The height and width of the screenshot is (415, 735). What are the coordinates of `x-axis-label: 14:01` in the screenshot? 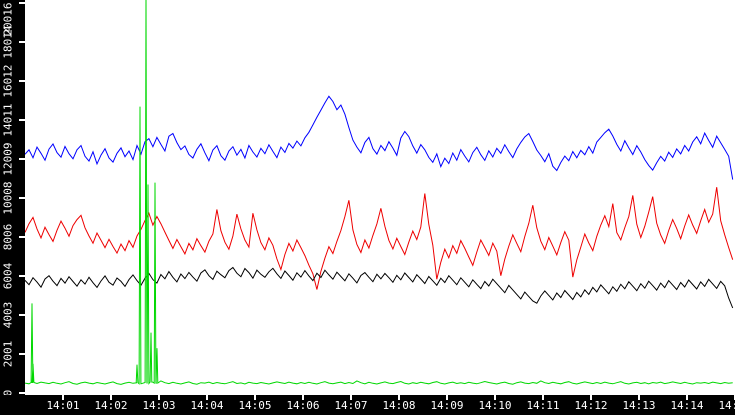 It's located at (63, 405).